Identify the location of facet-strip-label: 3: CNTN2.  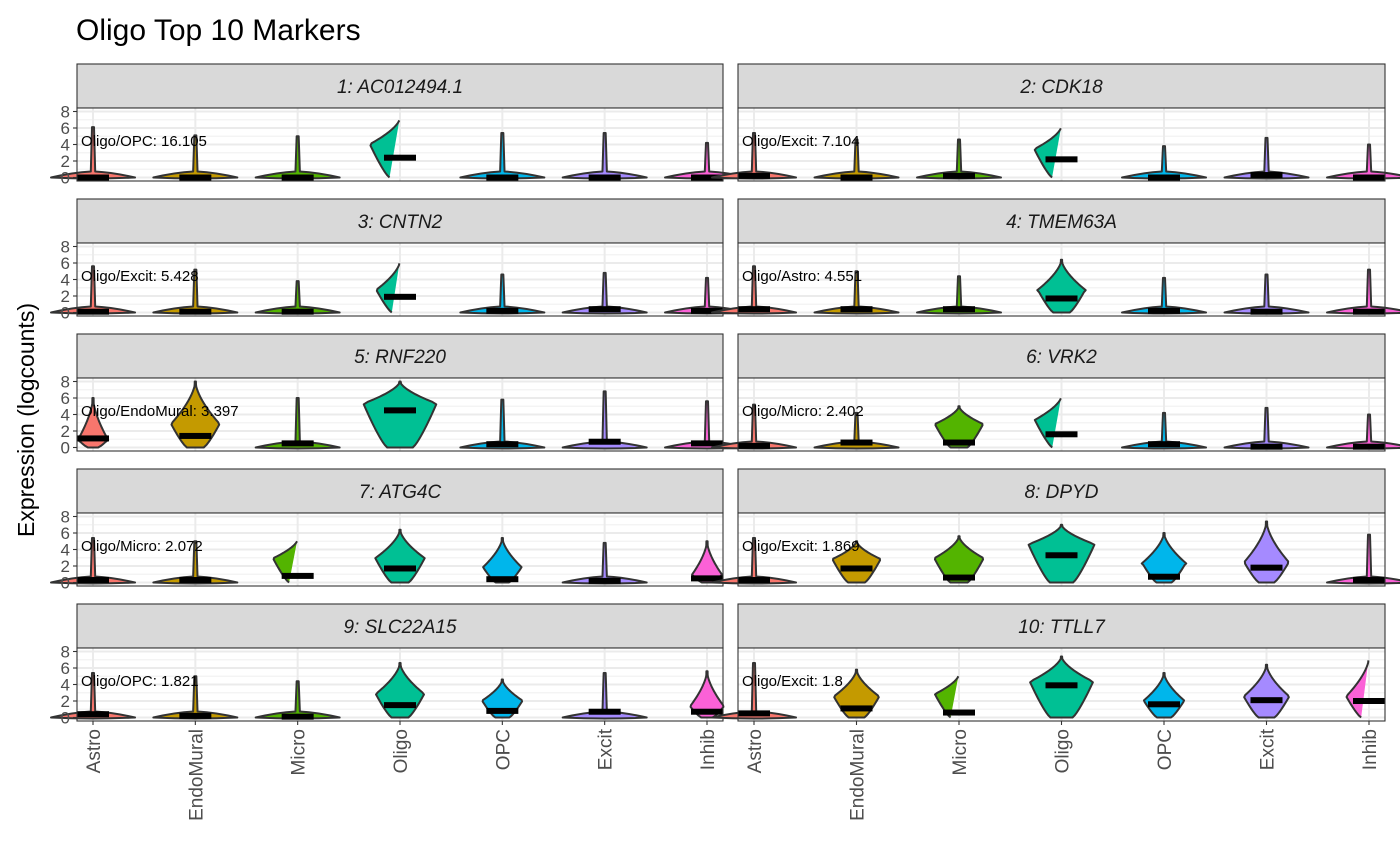
(400, 222).